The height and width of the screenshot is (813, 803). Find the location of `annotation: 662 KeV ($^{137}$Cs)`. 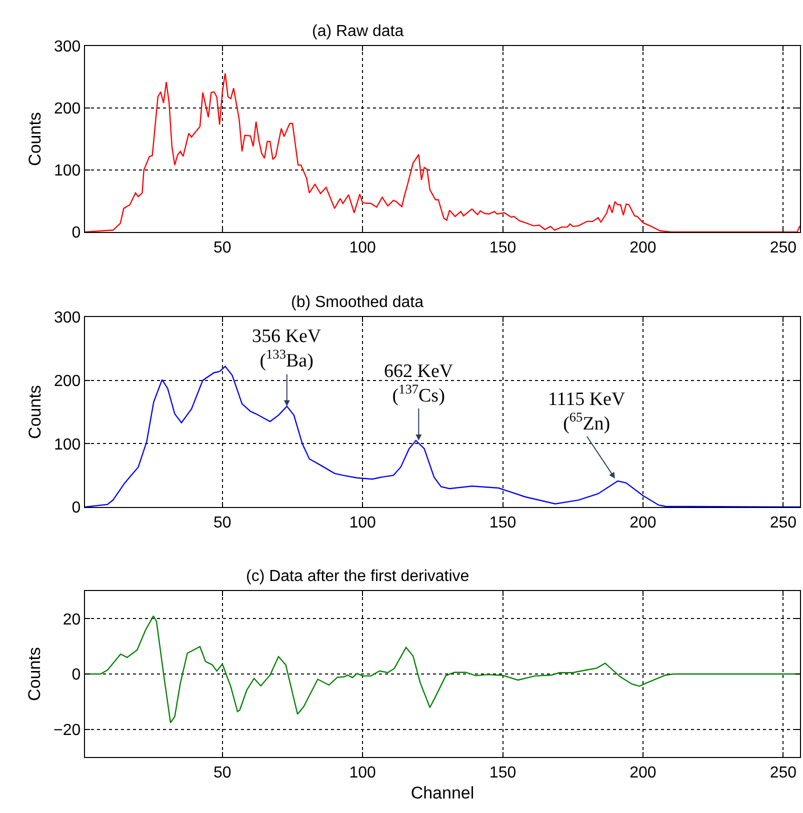

annotation: 662 KeV ($^{137}$Cs) is located at coordinates (419, 384).